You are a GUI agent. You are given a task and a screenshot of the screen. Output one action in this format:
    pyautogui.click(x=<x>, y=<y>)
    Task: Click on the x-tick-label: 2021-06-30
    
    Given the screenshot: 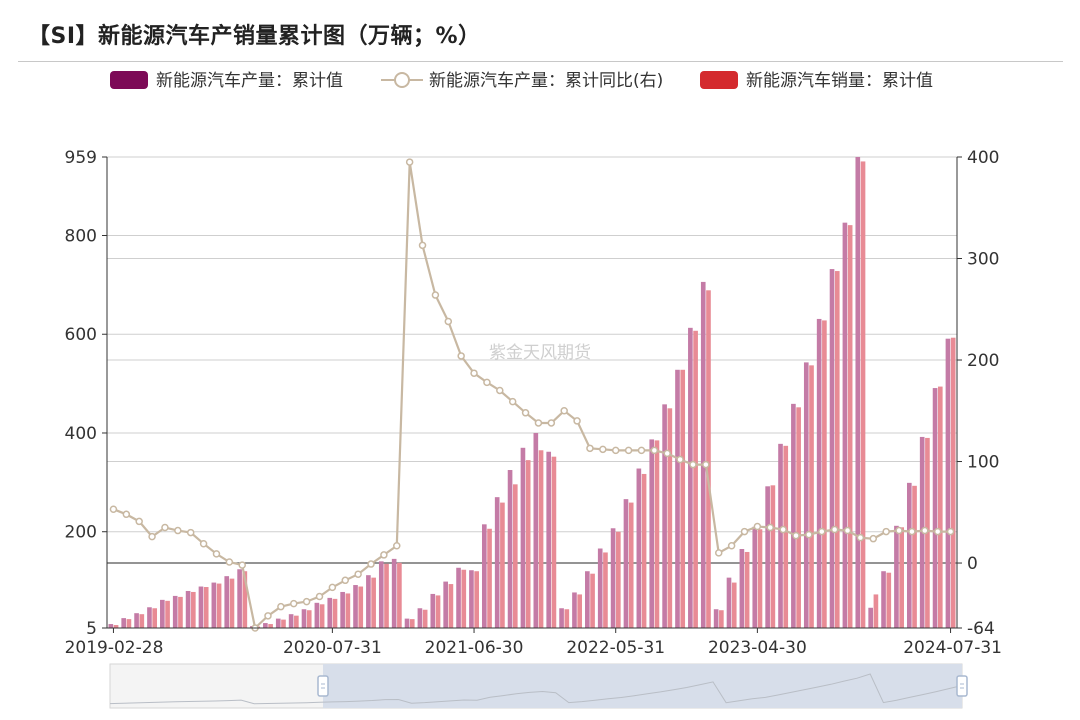 What is the action you would take?
    pyautogui.click(x=474, y=648)
    